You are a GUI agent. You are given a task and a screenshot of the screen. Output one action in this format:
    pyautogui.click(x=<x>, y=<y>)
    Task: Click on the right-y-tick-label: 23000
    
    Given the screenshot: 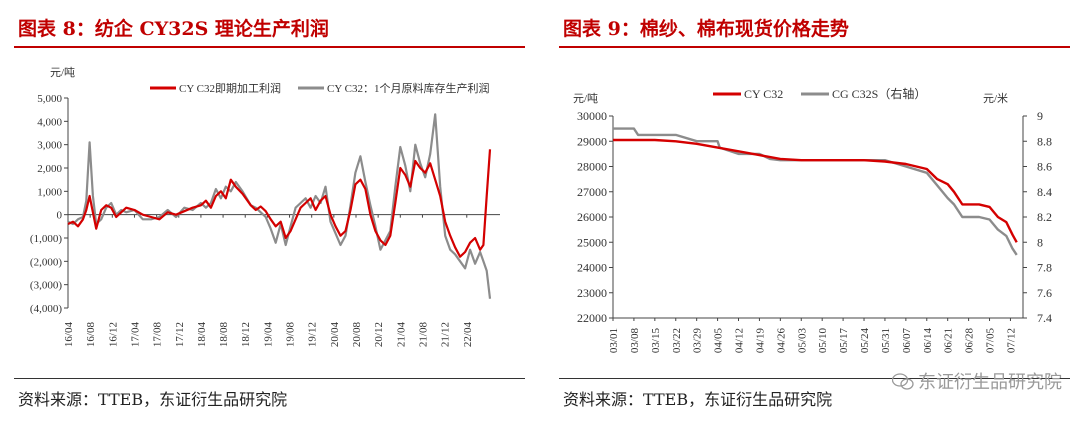 What is the action you would take?
    pyautogui.click(x=592, y=293)
    